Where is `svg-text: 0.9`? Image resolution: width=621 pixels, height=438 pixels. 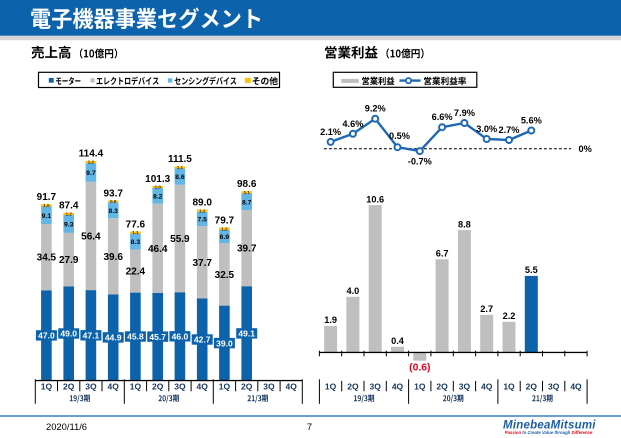 svg-text: 0.9 is located at coordinates (113, 201).